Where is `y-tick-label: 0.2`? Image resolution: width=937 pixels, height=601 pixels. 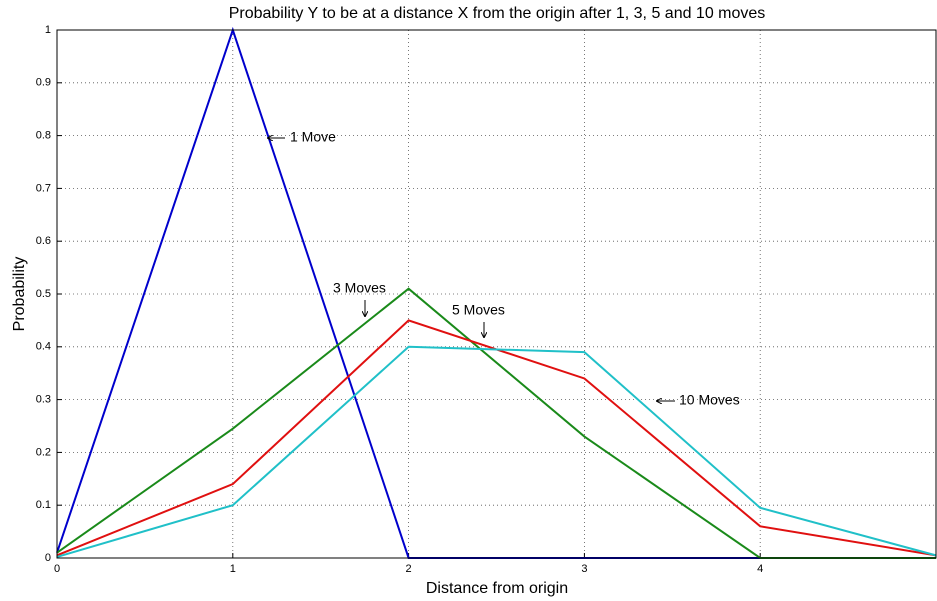
y-tick-label: 0.2 is located at coordinates (43, 452).